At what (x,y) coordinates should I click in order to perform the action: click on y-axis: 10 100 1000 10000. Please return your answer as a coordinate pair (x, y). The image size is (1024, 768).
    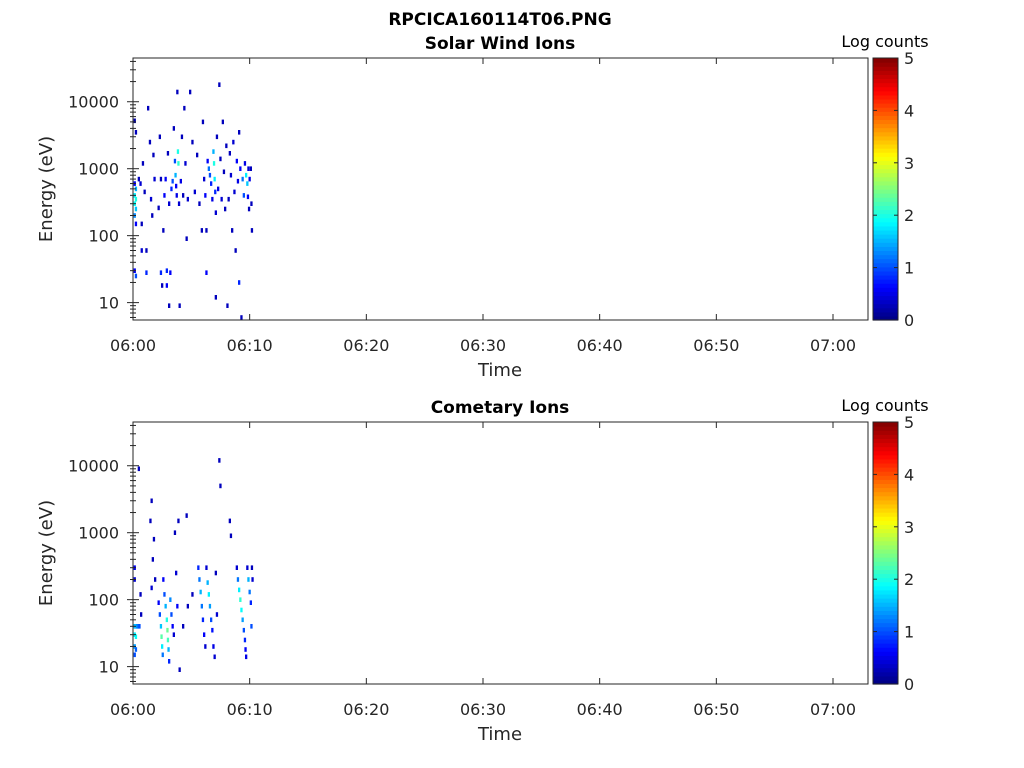
    Looking at the image, I should click on (103, 189).